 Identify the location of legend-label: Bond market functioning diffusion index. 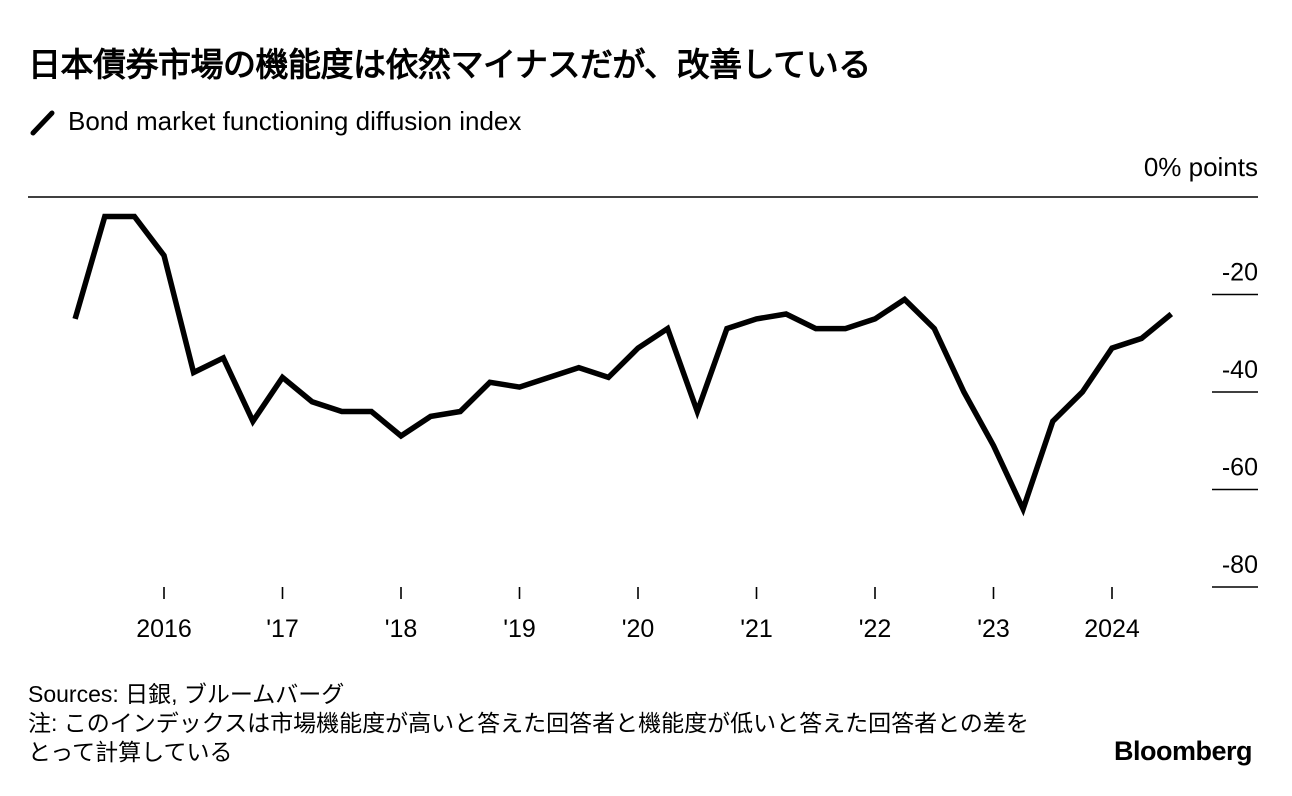
(295, 121).